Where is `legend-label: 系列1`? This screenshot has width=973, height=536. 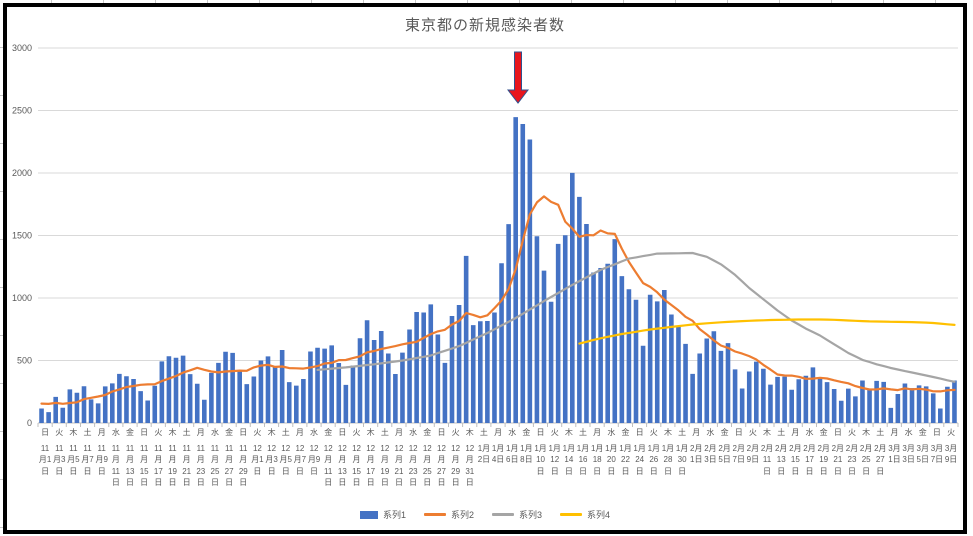 legend-label: 系列1 is located at coordinates (394, 515).